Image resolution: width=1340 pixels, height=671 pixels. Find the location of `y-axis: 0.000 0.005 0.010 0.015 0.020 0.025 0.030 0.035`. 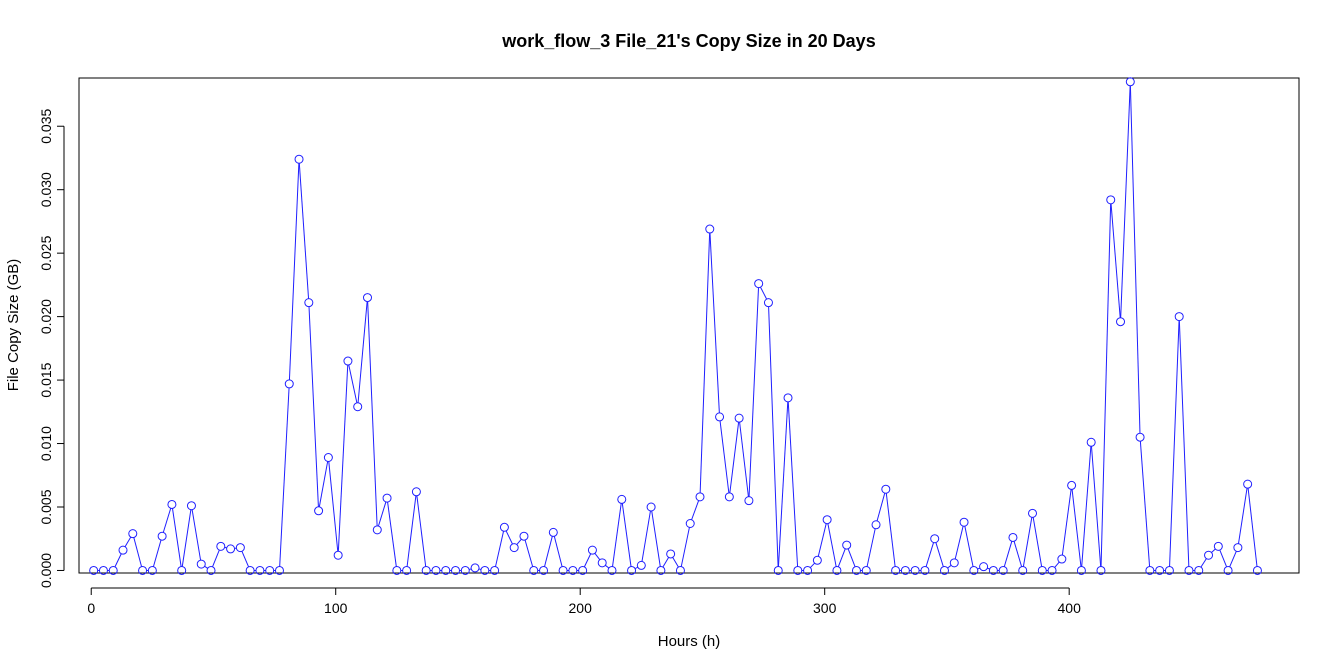

y-axis: 0.000 0.005 0.010 0.015 0.020 0.025 0.030 0.035 is located at coordinates (51, 348).